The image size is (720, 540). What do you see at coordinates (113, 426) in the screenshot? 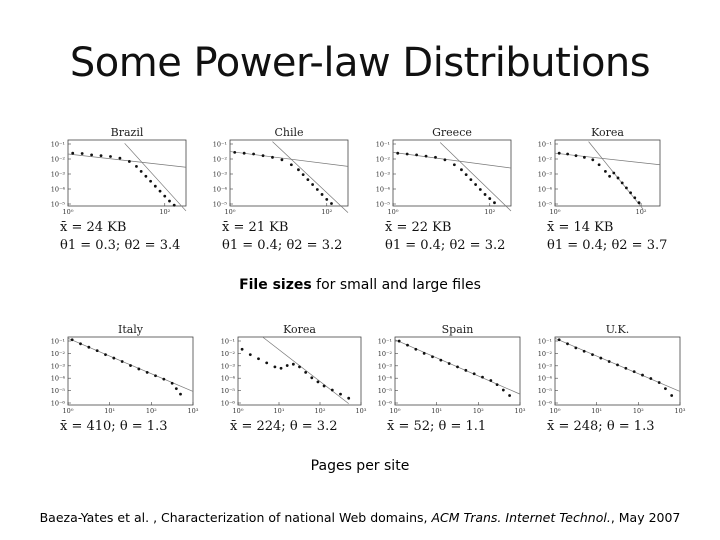
I see `stat-line-1: x̄ = 410; θ = 1.3` at bounding box center [113, 426].